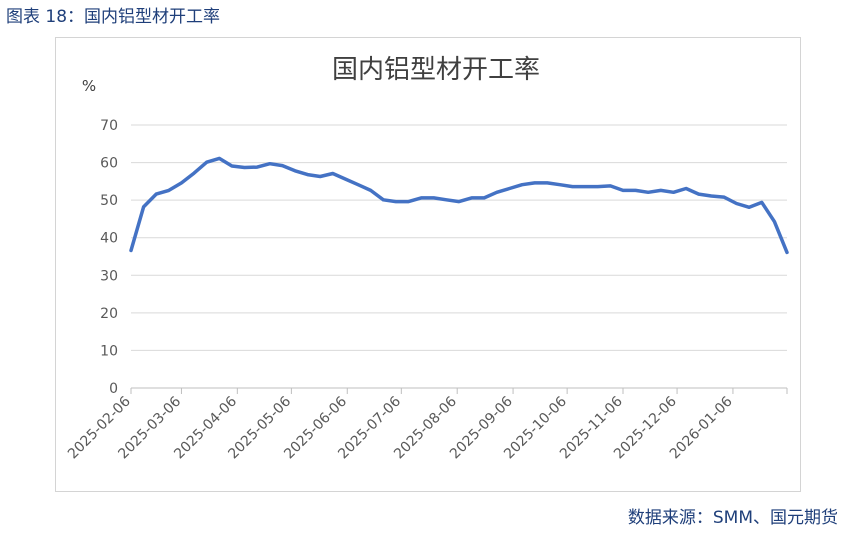  I want to click on y-tick-label: 70, so click(109, 126).